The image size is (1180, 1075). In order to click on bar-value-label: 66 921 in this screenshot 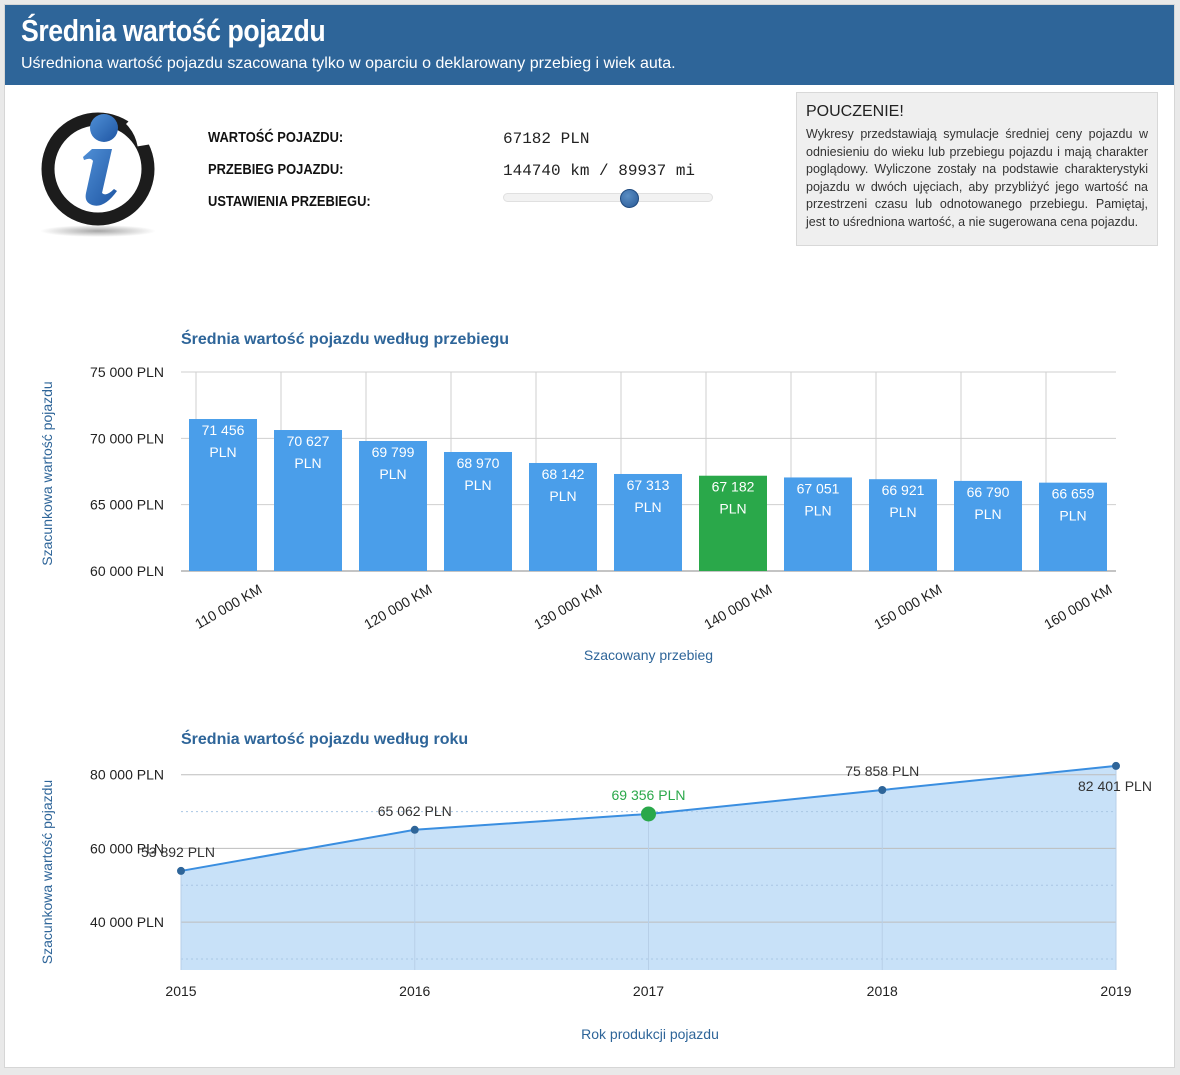, I will do `click(903, 490)`.